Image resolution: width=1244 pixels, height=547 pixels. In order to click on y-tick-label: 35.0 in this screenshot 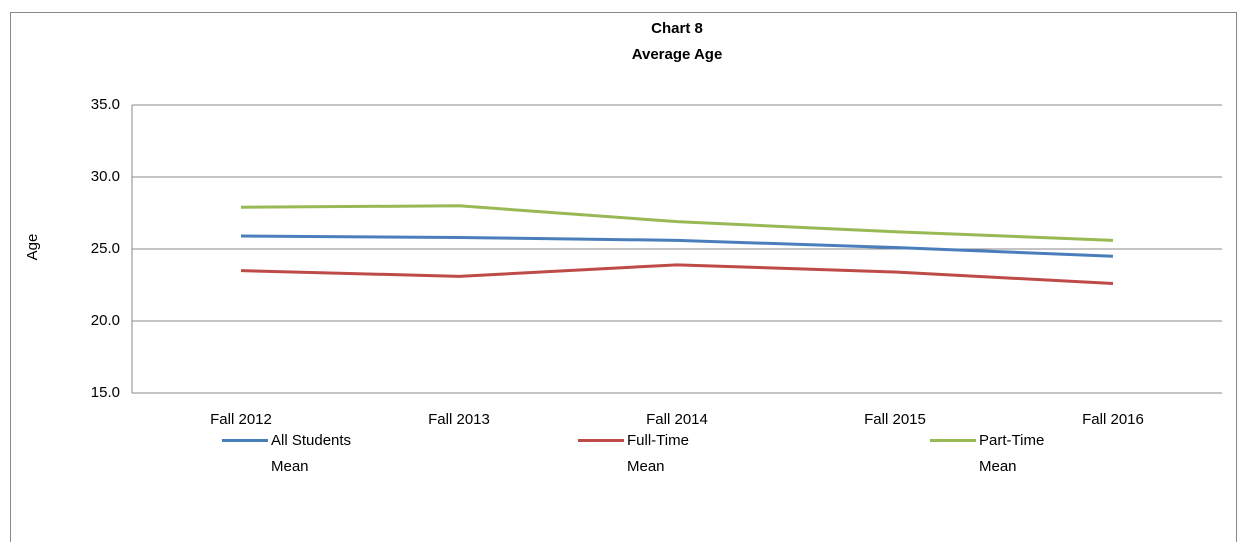, I will do `click(105, 104)`.